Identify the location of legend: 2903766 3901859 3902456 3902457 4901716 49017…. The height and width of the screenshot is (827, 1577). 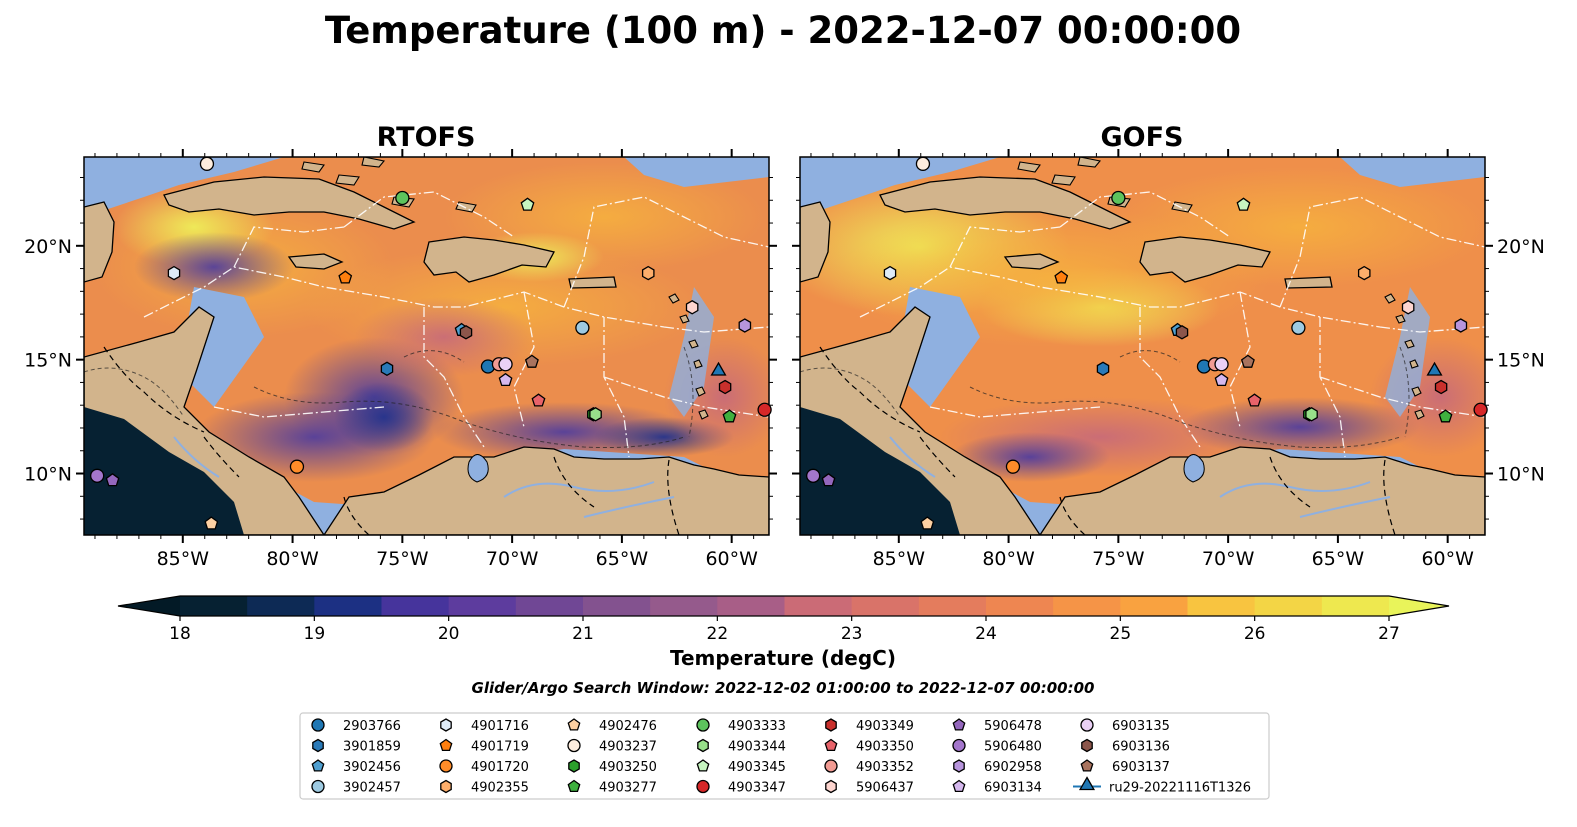
(784, 756).